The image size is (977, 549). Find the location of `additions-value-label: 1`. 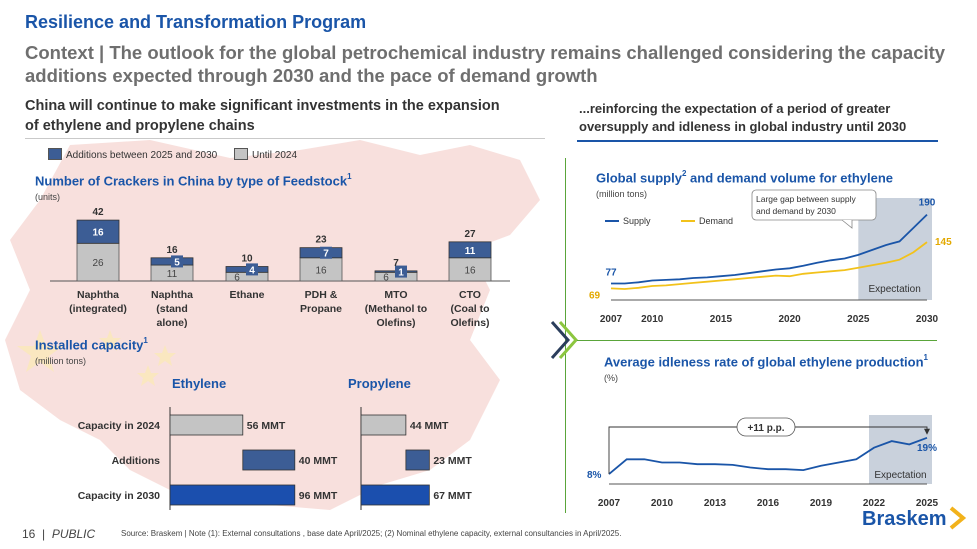

additions-value-label: 1 is located at coordinates (401, 273).